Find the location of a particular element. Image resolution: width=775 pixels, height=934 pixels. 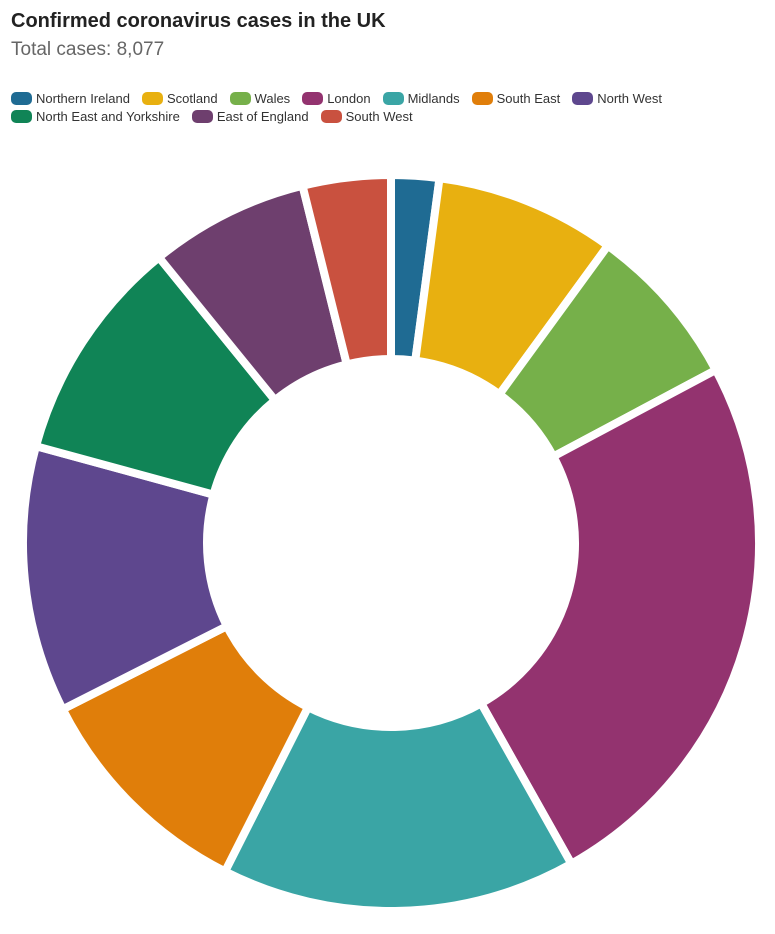

legend-item: Northern Ireland is located at coordinates (70, 98).